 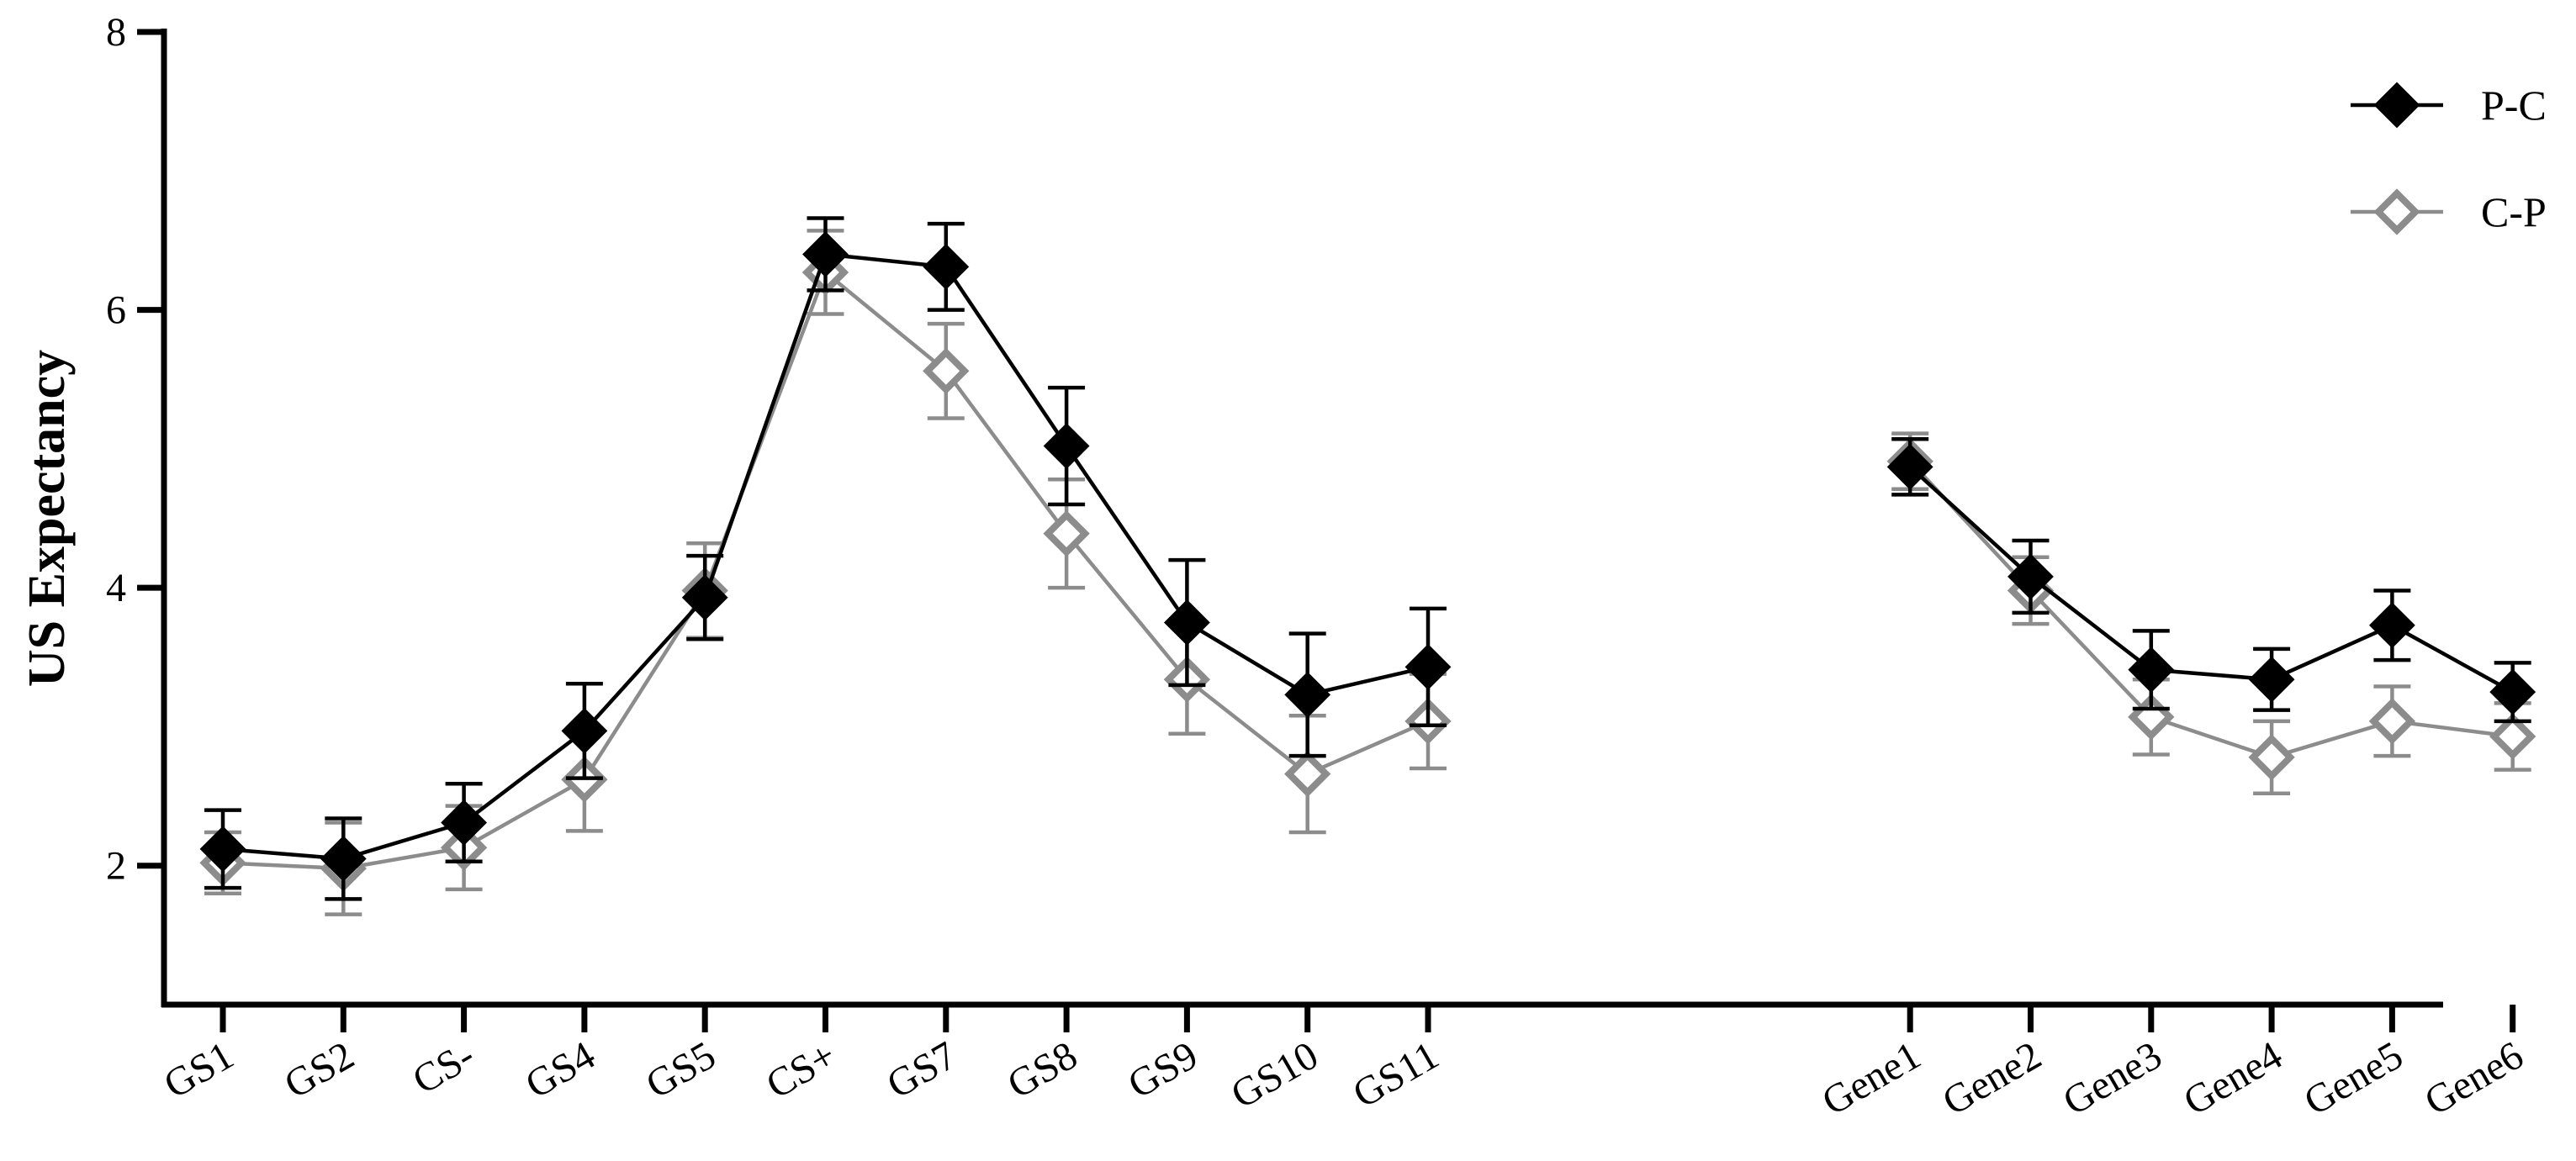 I want to click on legend: P-C C-P, so click(x=2449, y=158).